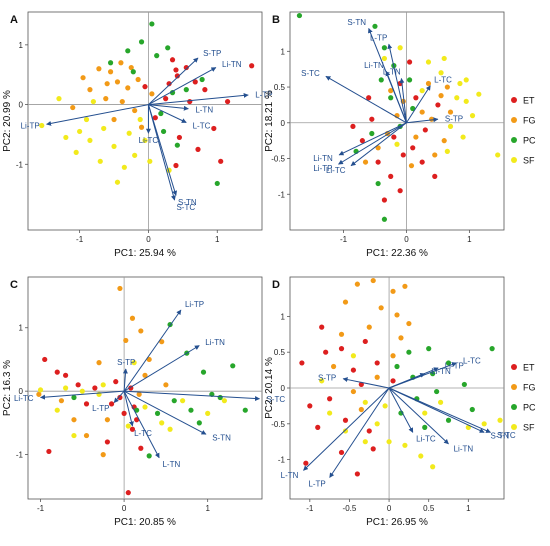 Image resolution: width=550 pixels, height=546 pixels. What do you see at coordinates (356, 22) in the screenshot?
I see `loading-label: S-TN` at bounding box center [356, 22].